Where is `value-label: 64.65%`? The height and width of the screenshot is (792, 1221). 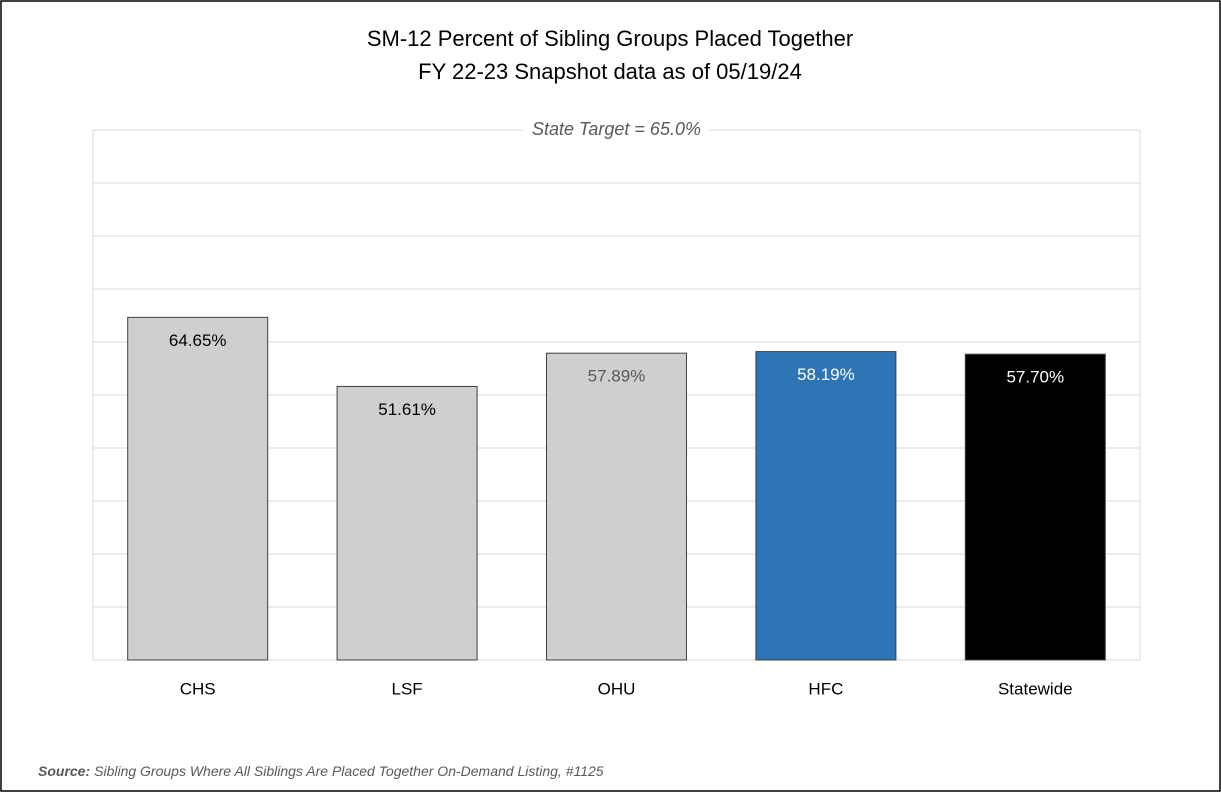 value-label: 64.65% is located at coordinates (198, 340).